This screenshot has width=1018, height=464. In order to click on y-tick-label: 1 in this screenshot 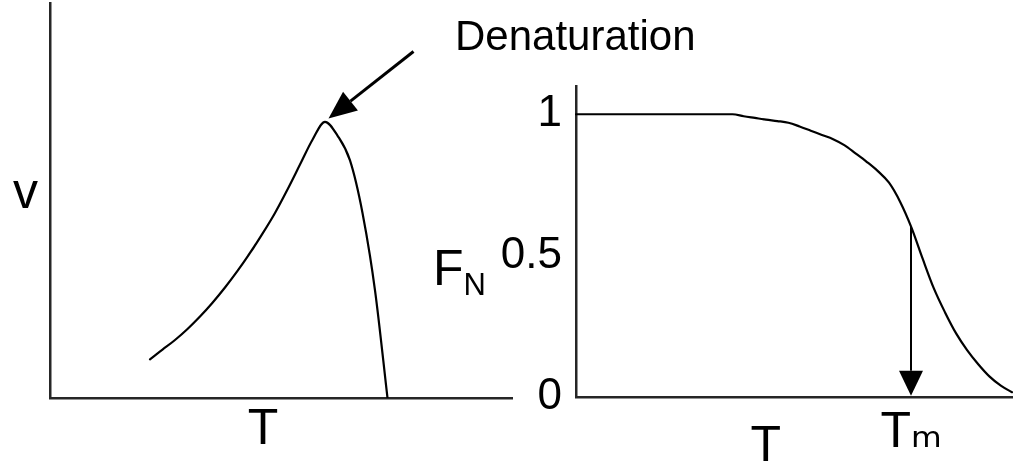, I will do `click(549, 111)`.